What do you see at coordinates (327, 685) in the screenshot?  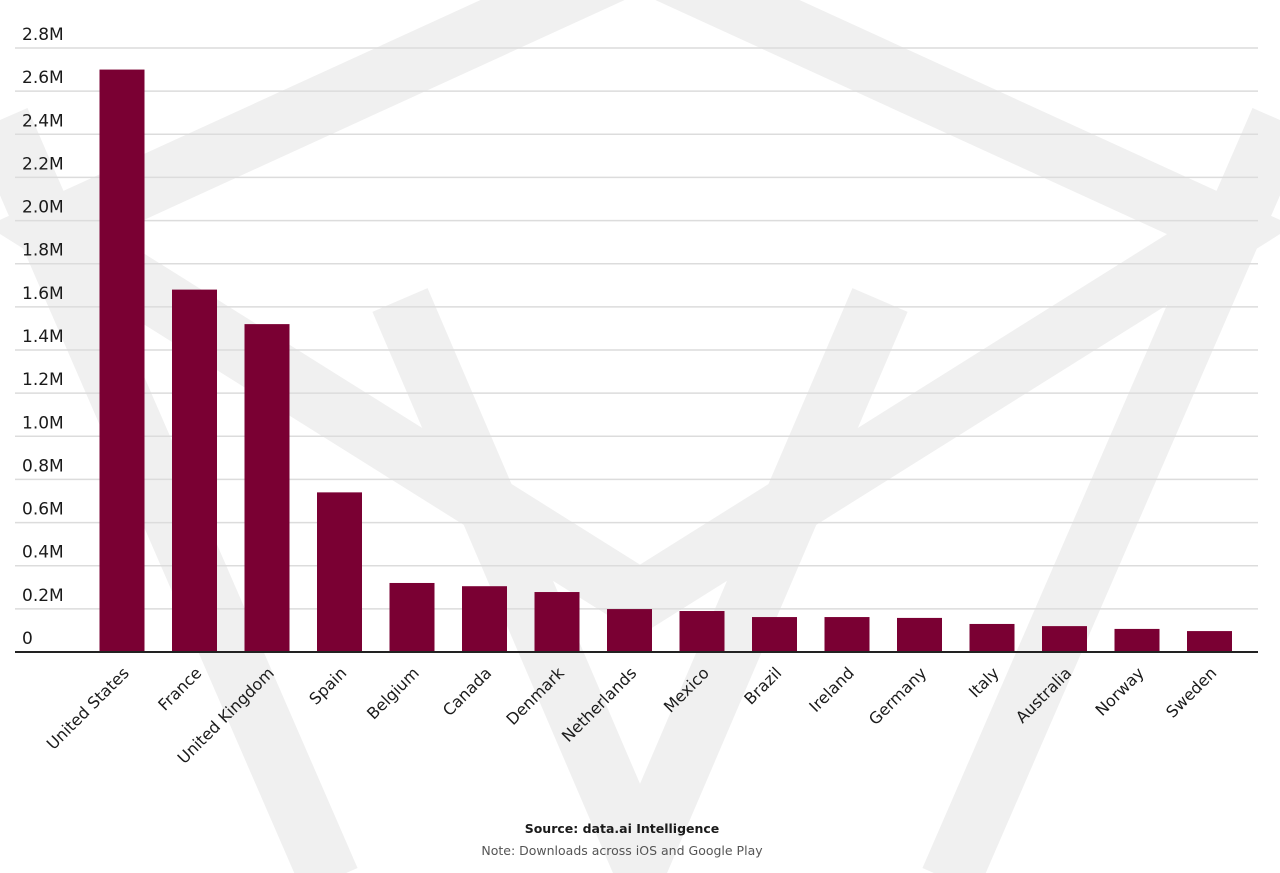 I see `x-tick-label: Spain` at bounding box center [327, 685].